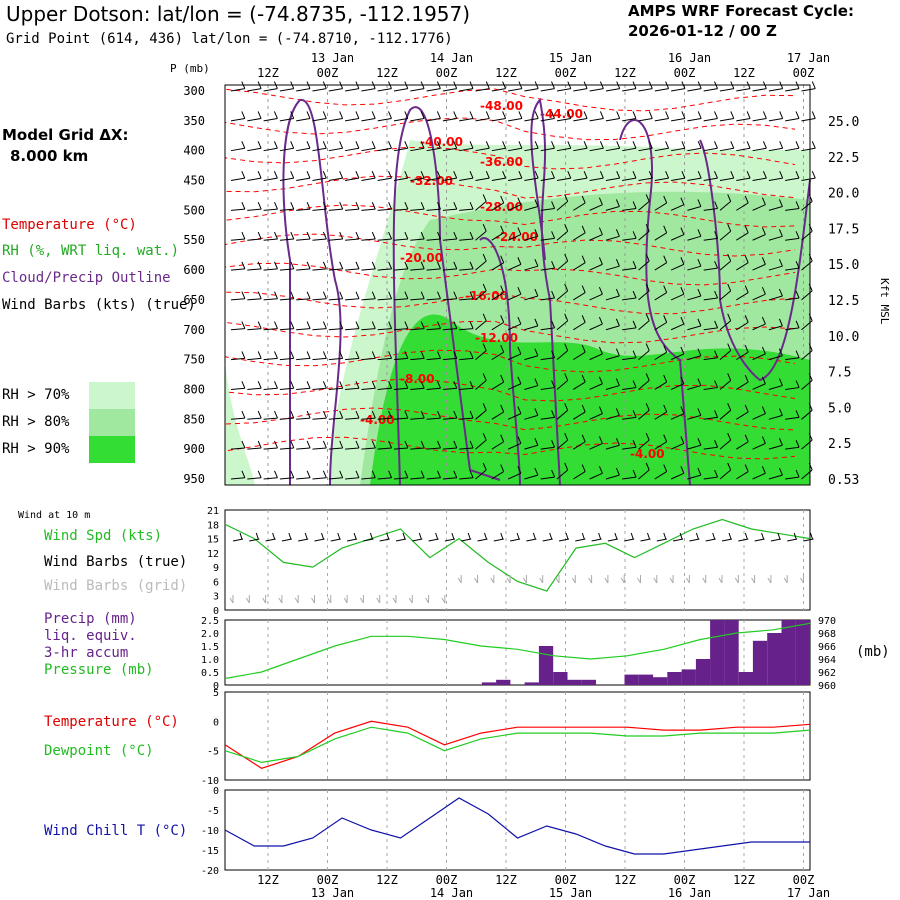 Image resolution: width=900 pixels, height=900 pixels. What do you see at coordinates (843, 122) in the screenshot?
I see `height-tick-label: 25.0` at bounding box center [843, 122].